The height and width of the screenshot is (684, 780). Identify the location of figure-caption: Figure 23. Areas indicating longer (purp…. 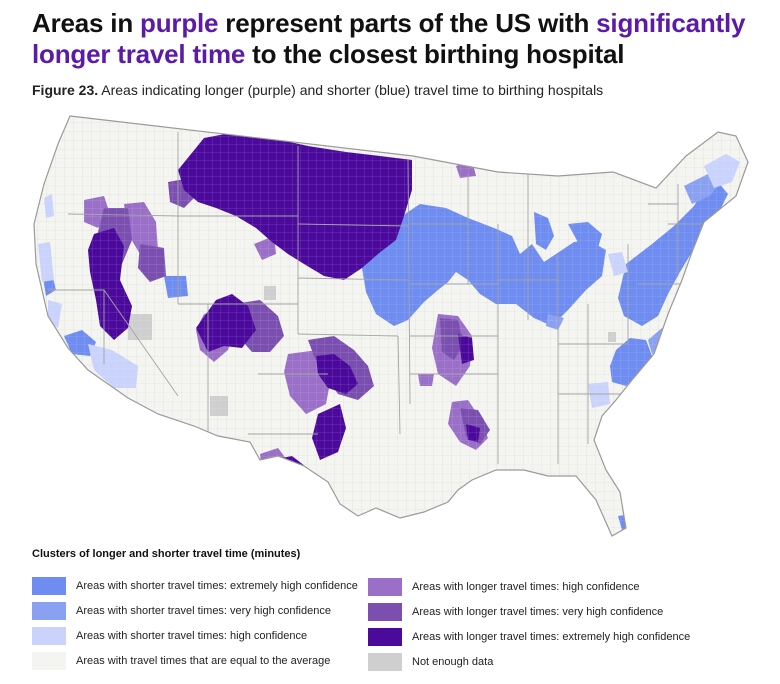
(318, 90).